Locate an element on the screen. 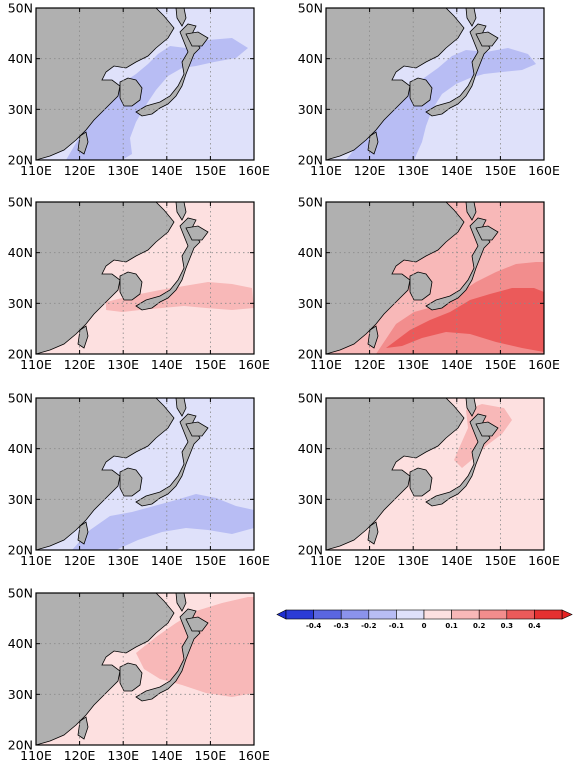  map-panel-4: 110E 120E 130E 140E 150E 160E 20N 30N 40N 50N is located at coordinates (429, 284).